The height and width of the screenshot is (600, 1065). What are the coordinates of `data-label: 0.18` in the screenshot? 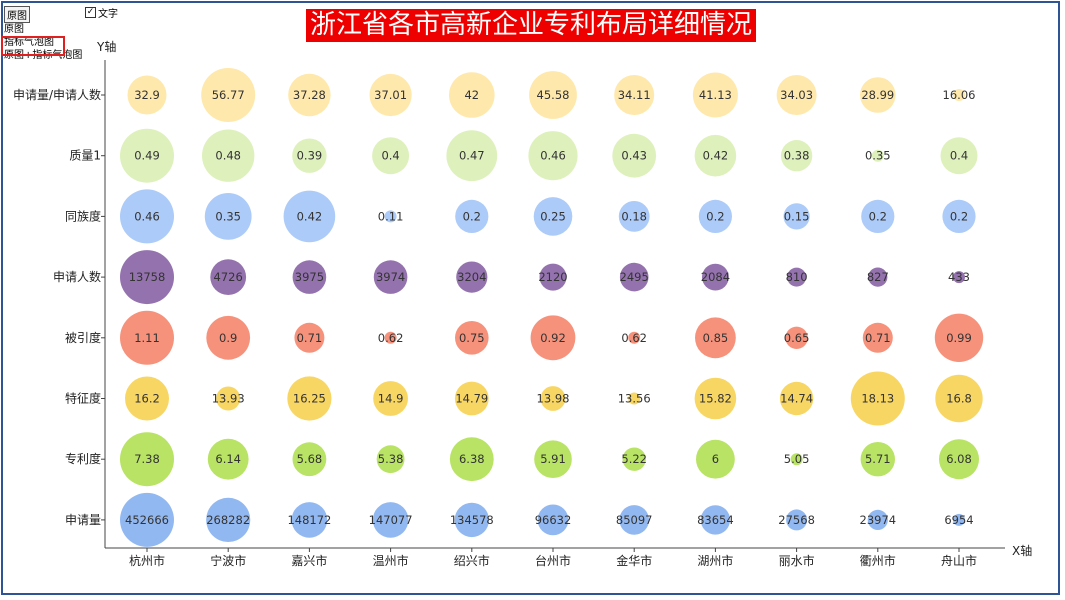 It's located at (634, 216).